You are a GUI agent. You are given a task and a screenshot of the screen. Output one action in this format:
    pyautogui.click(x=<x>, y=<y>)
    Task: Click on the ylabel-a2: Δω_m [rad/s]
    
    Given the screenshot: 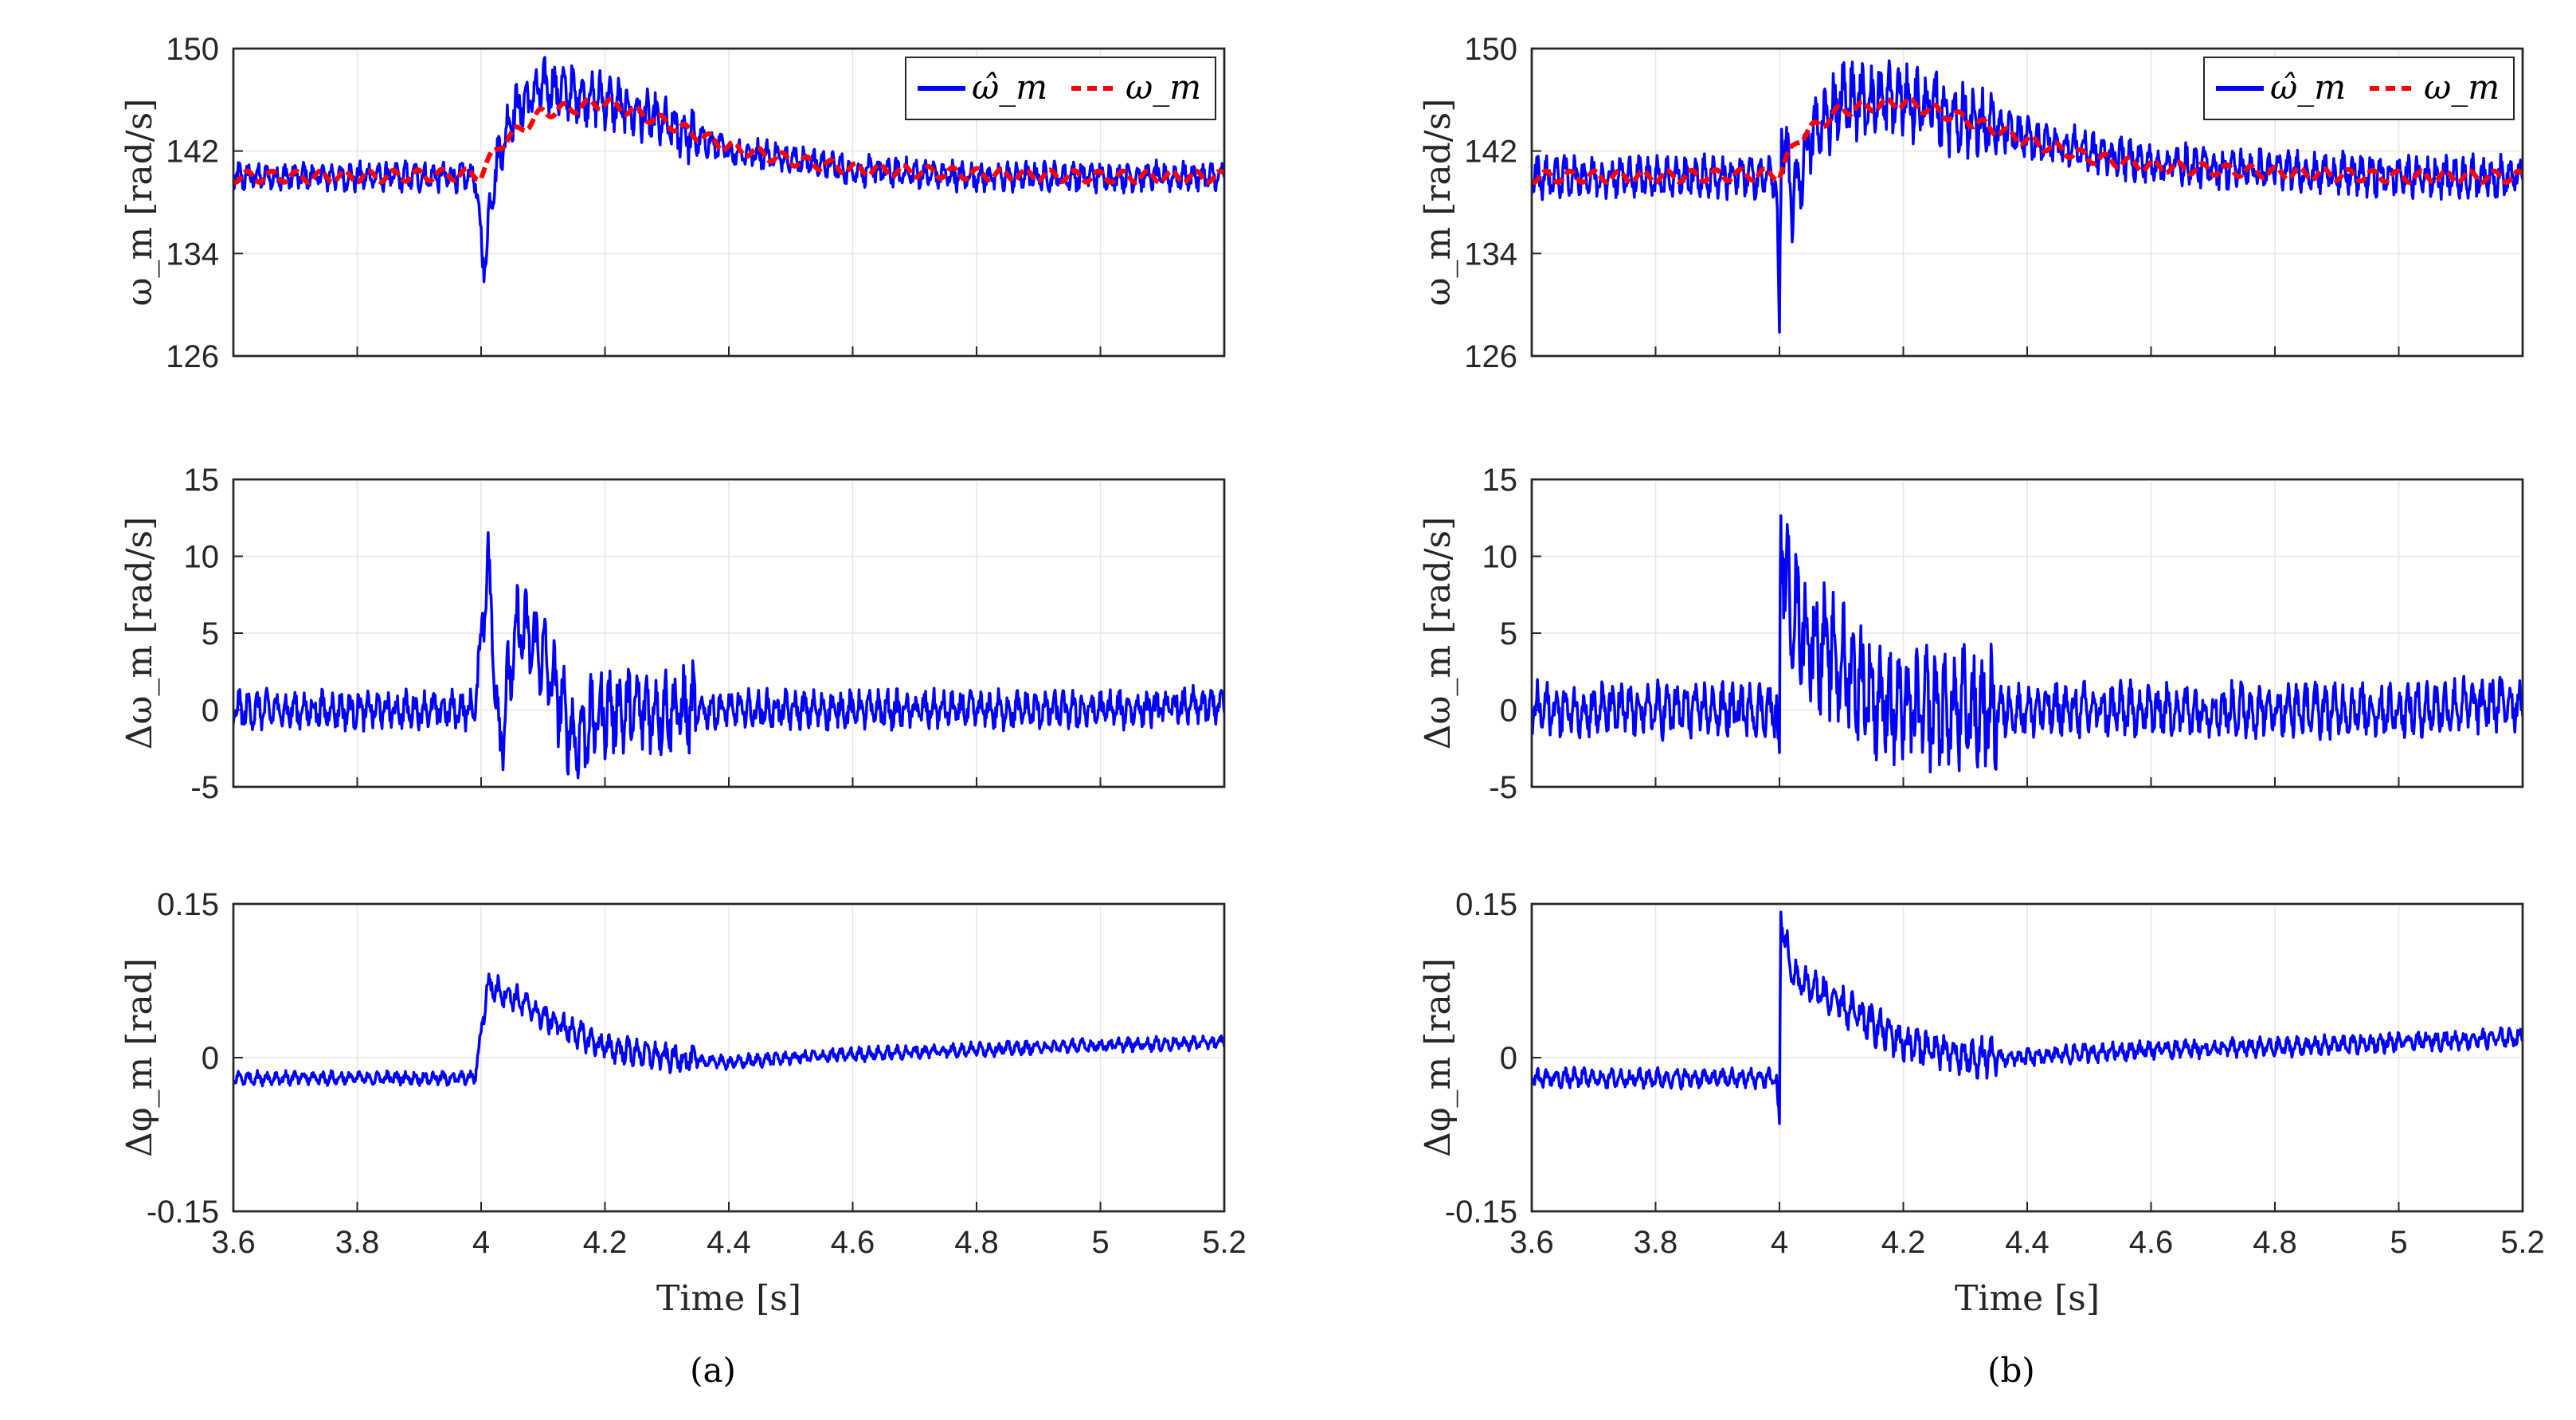 What is the action you would take?
    pyautogui.click(x=139, y=633)
    